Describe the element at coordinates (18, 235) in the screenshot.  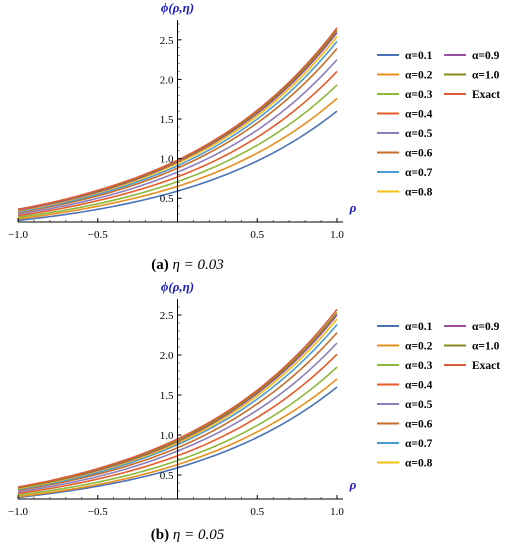
I see `chart-a-x-tick-label-0: −1.0` at that location.